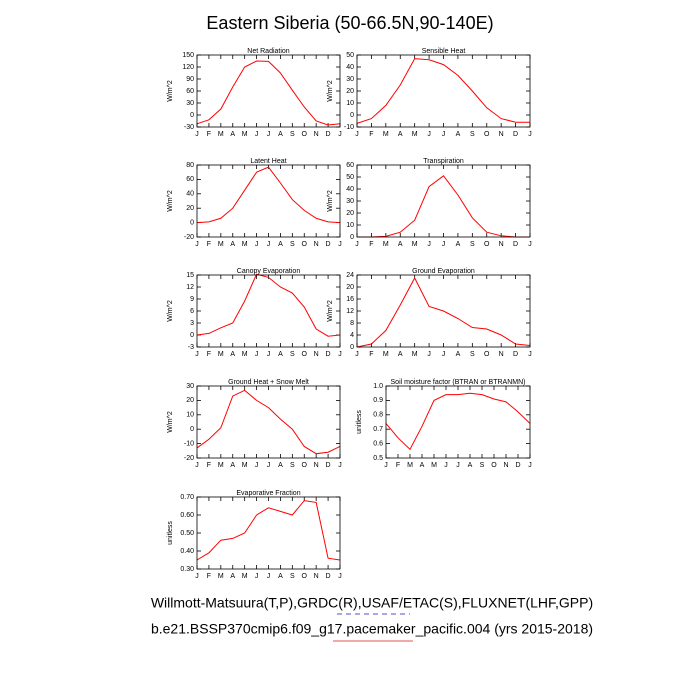 The image size is (700, 700). What do you see at coordinates (350, 165) in the screenshot?
I see `y-tick-label: 60` at bounding box center [350, 165].